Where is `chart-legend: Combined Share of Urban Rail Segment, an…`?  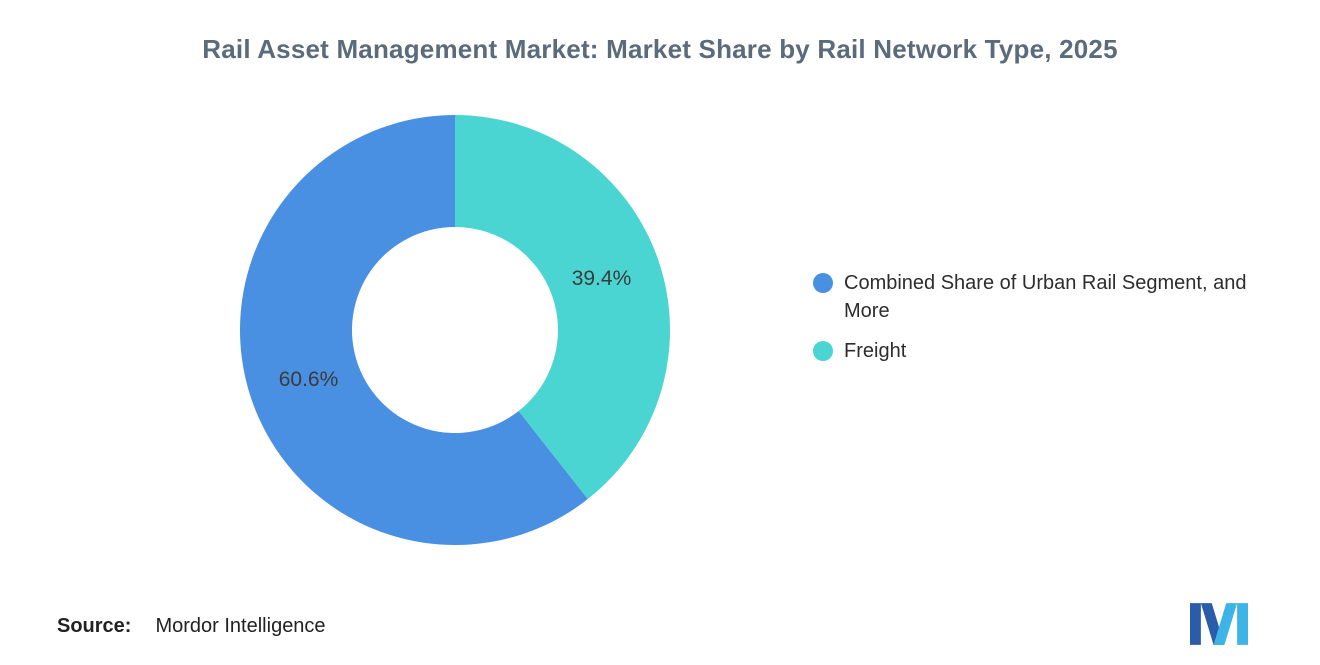 chart-legend: Combined Share of Urban Rail Segment, an… is located at coordinates (1053, 317).